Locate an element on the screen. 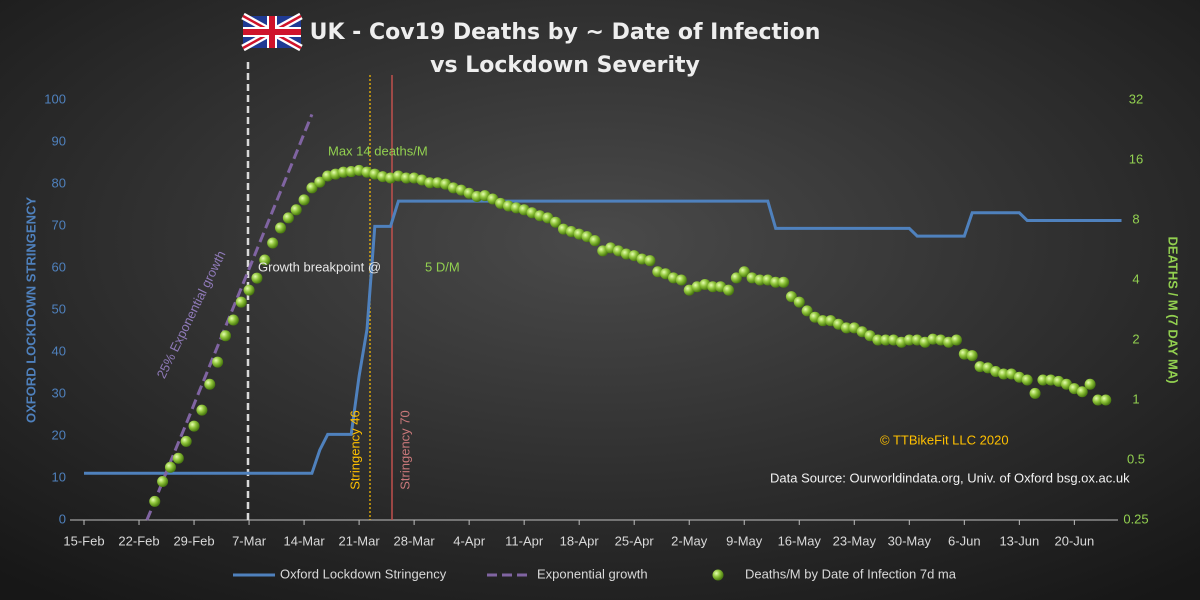 The height and width of the screenshot is (600, 1200). annotation: 5 D/M is located at coordinates (442, 266).